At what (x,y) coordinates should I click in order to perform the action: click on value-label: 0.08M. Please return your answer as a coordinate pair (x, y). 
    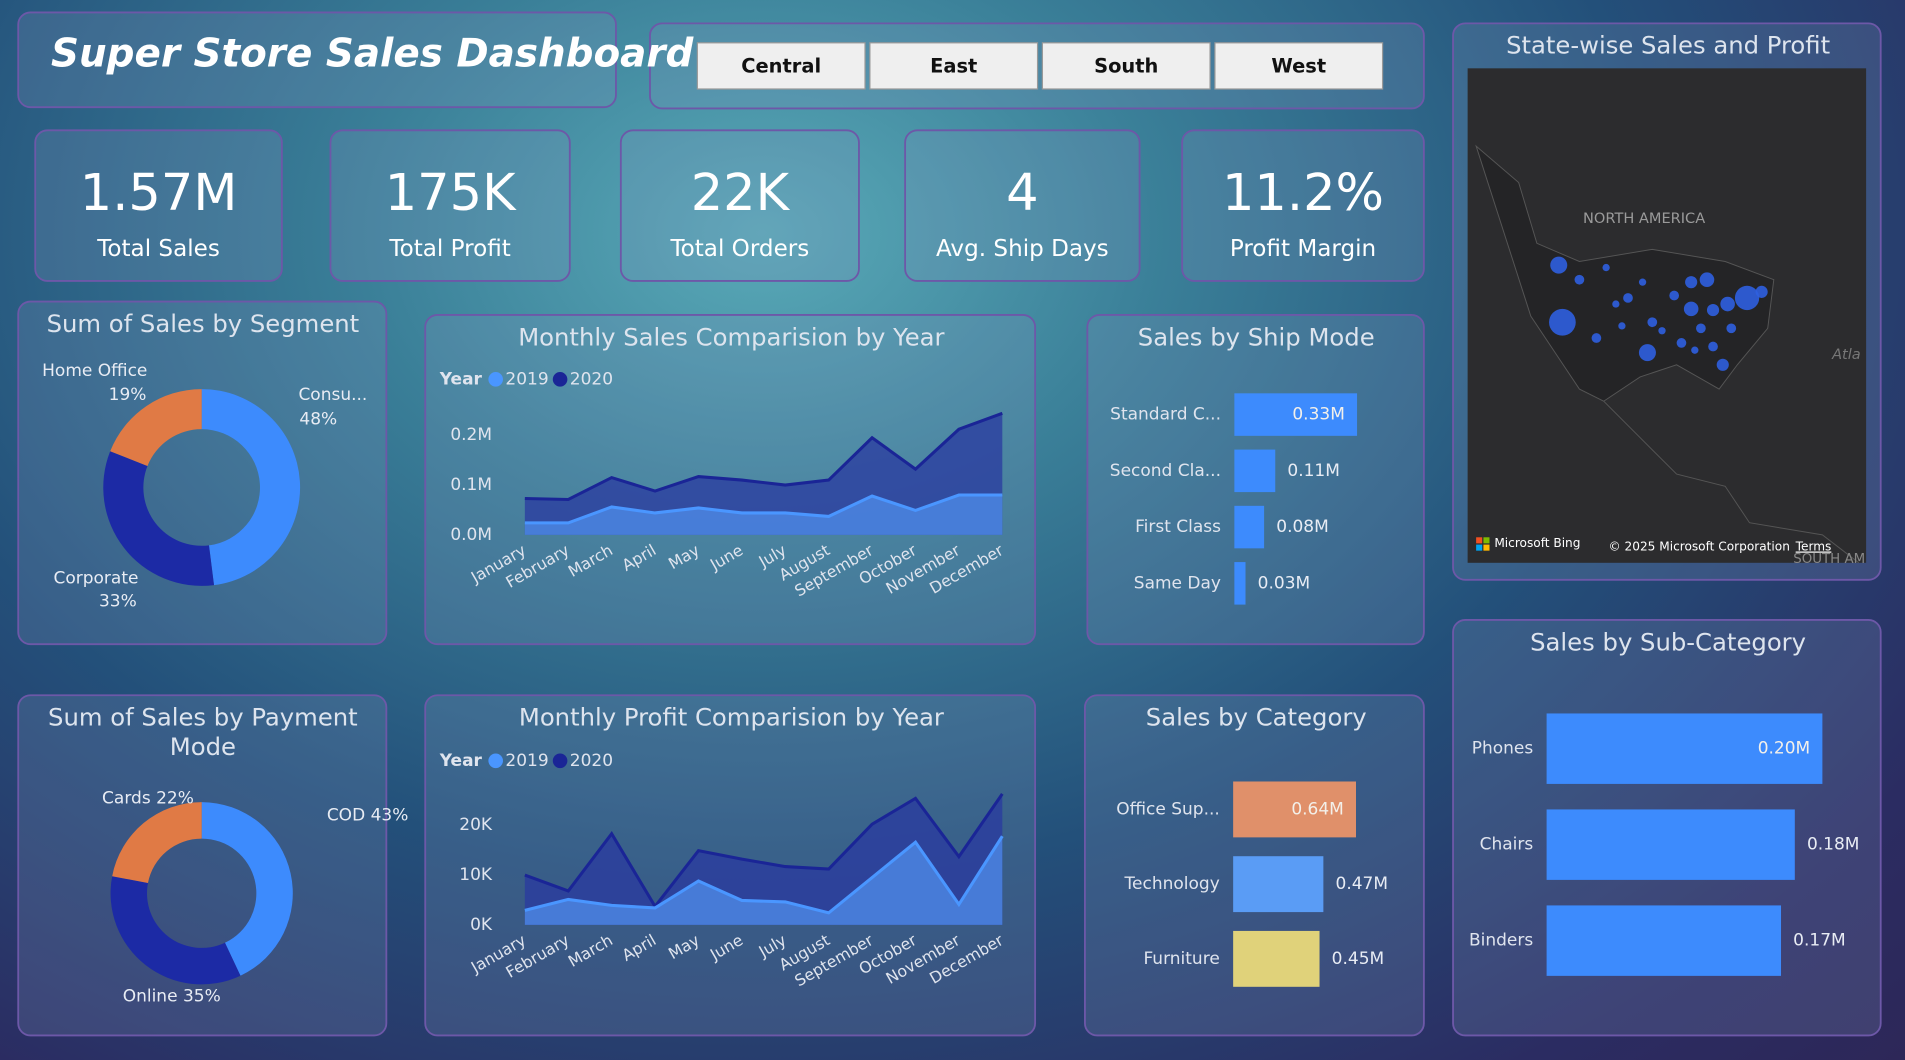
    Looking at the image, I should click on (1302, 527).